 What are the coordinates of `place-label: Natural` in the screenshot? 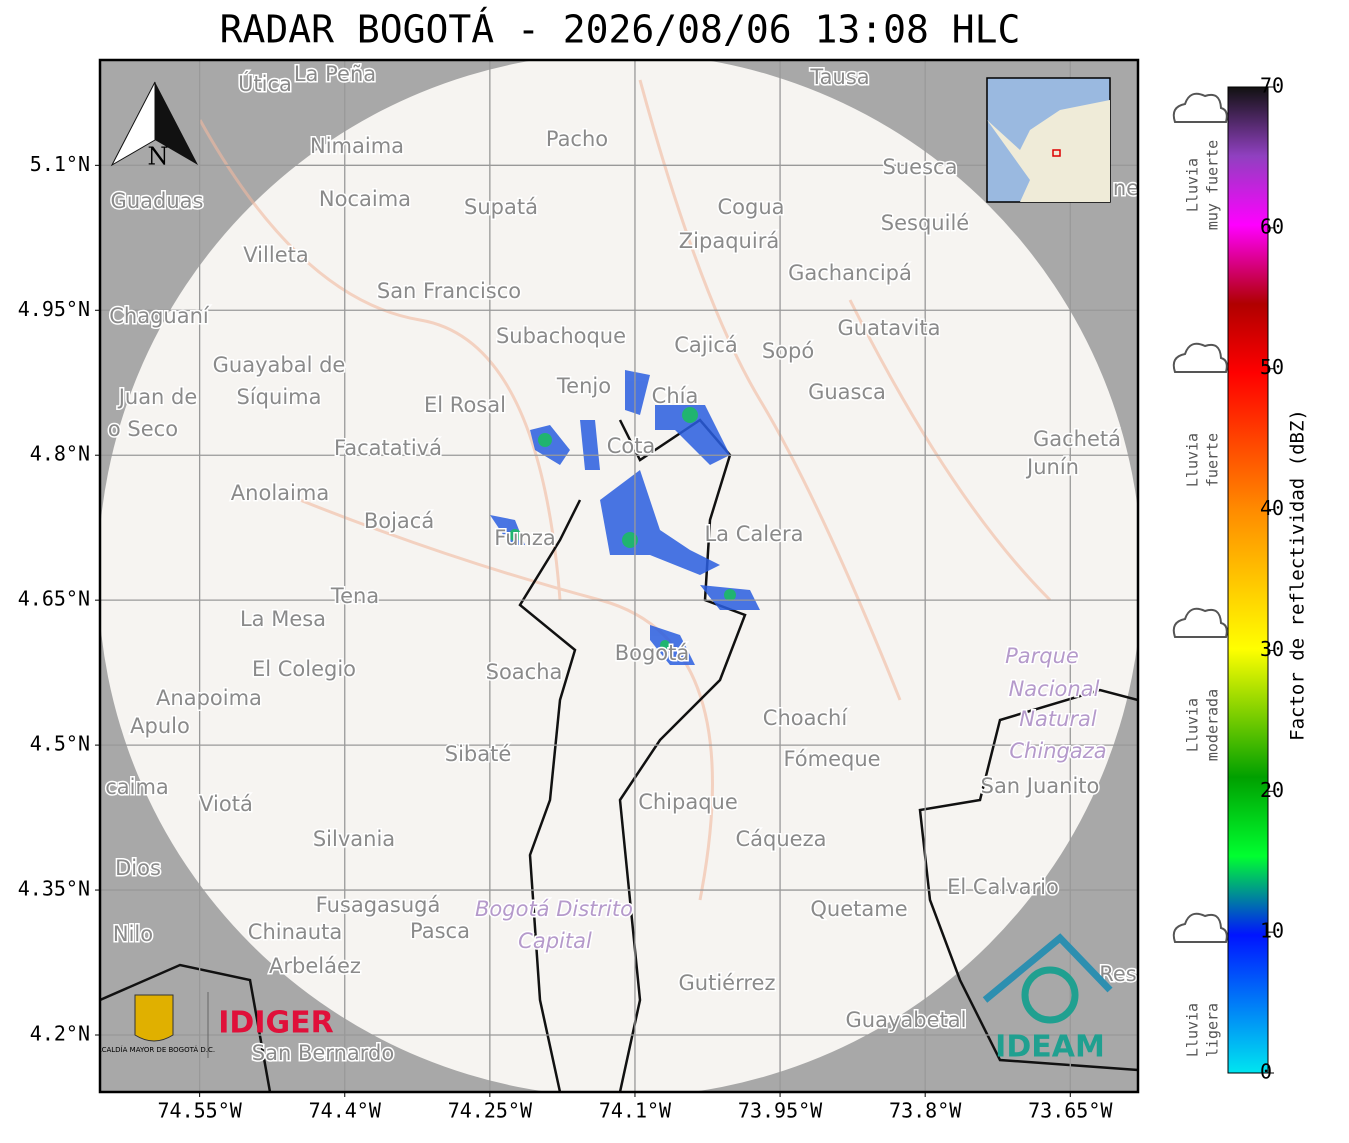 It's located at (1058, 719).